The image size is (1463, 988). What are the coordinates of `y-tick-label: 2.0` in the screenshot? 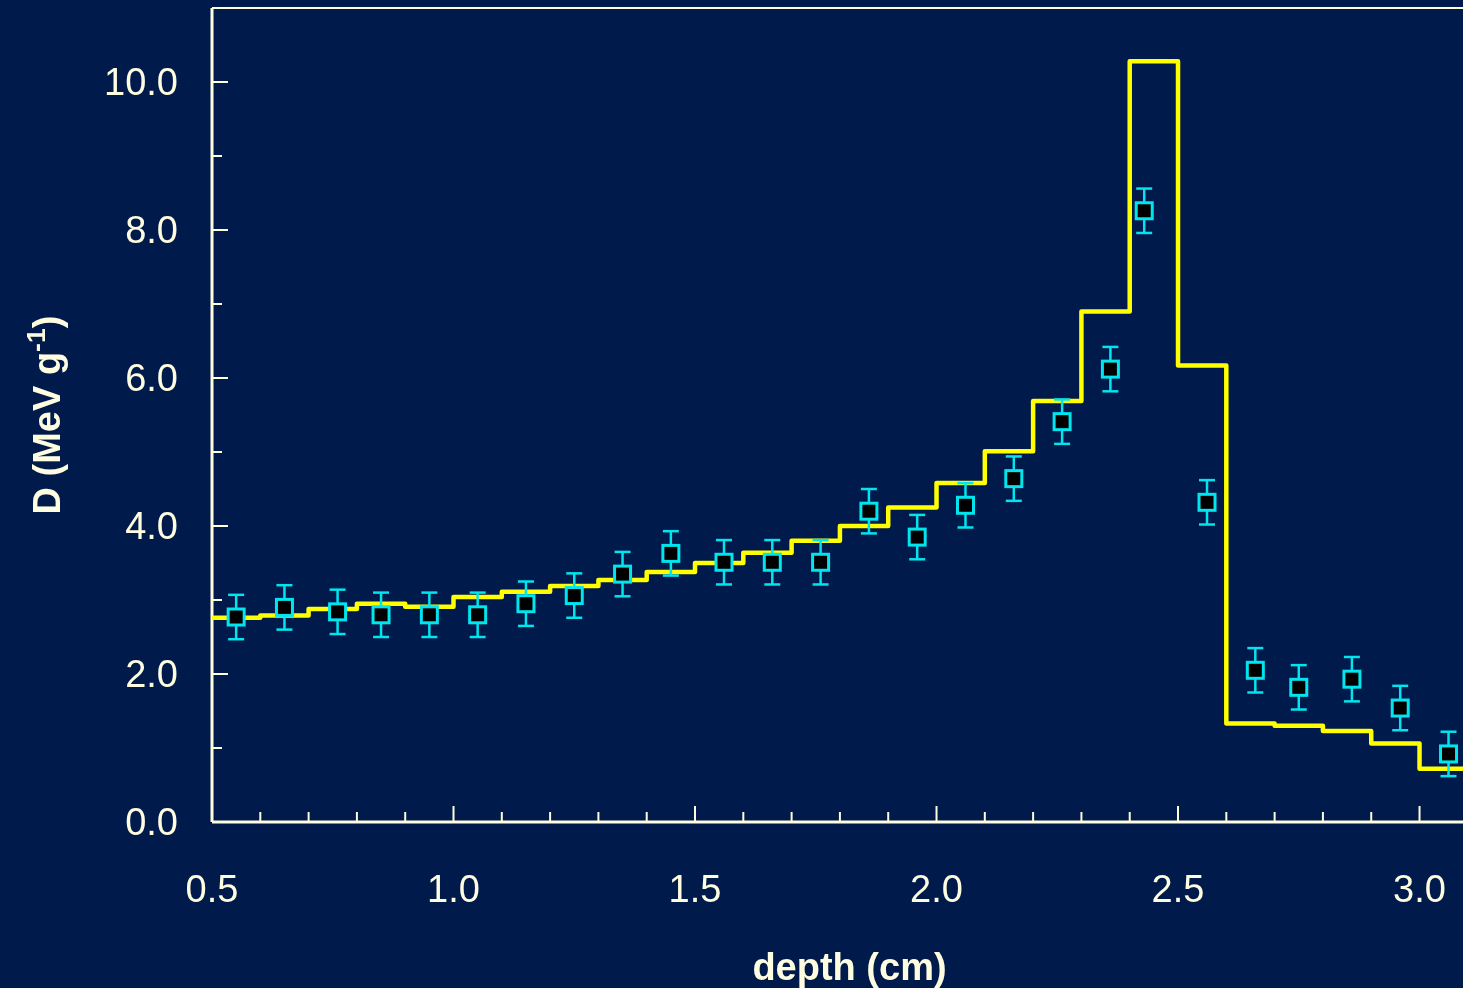 It's located at (151, 674).